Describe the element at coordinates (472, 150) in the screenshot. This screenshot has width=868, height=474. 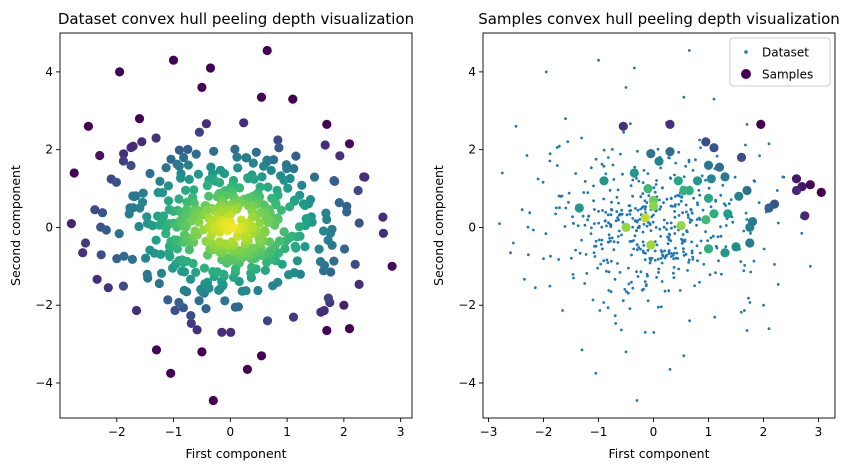
I see `y-tick-label: 2` at that location.